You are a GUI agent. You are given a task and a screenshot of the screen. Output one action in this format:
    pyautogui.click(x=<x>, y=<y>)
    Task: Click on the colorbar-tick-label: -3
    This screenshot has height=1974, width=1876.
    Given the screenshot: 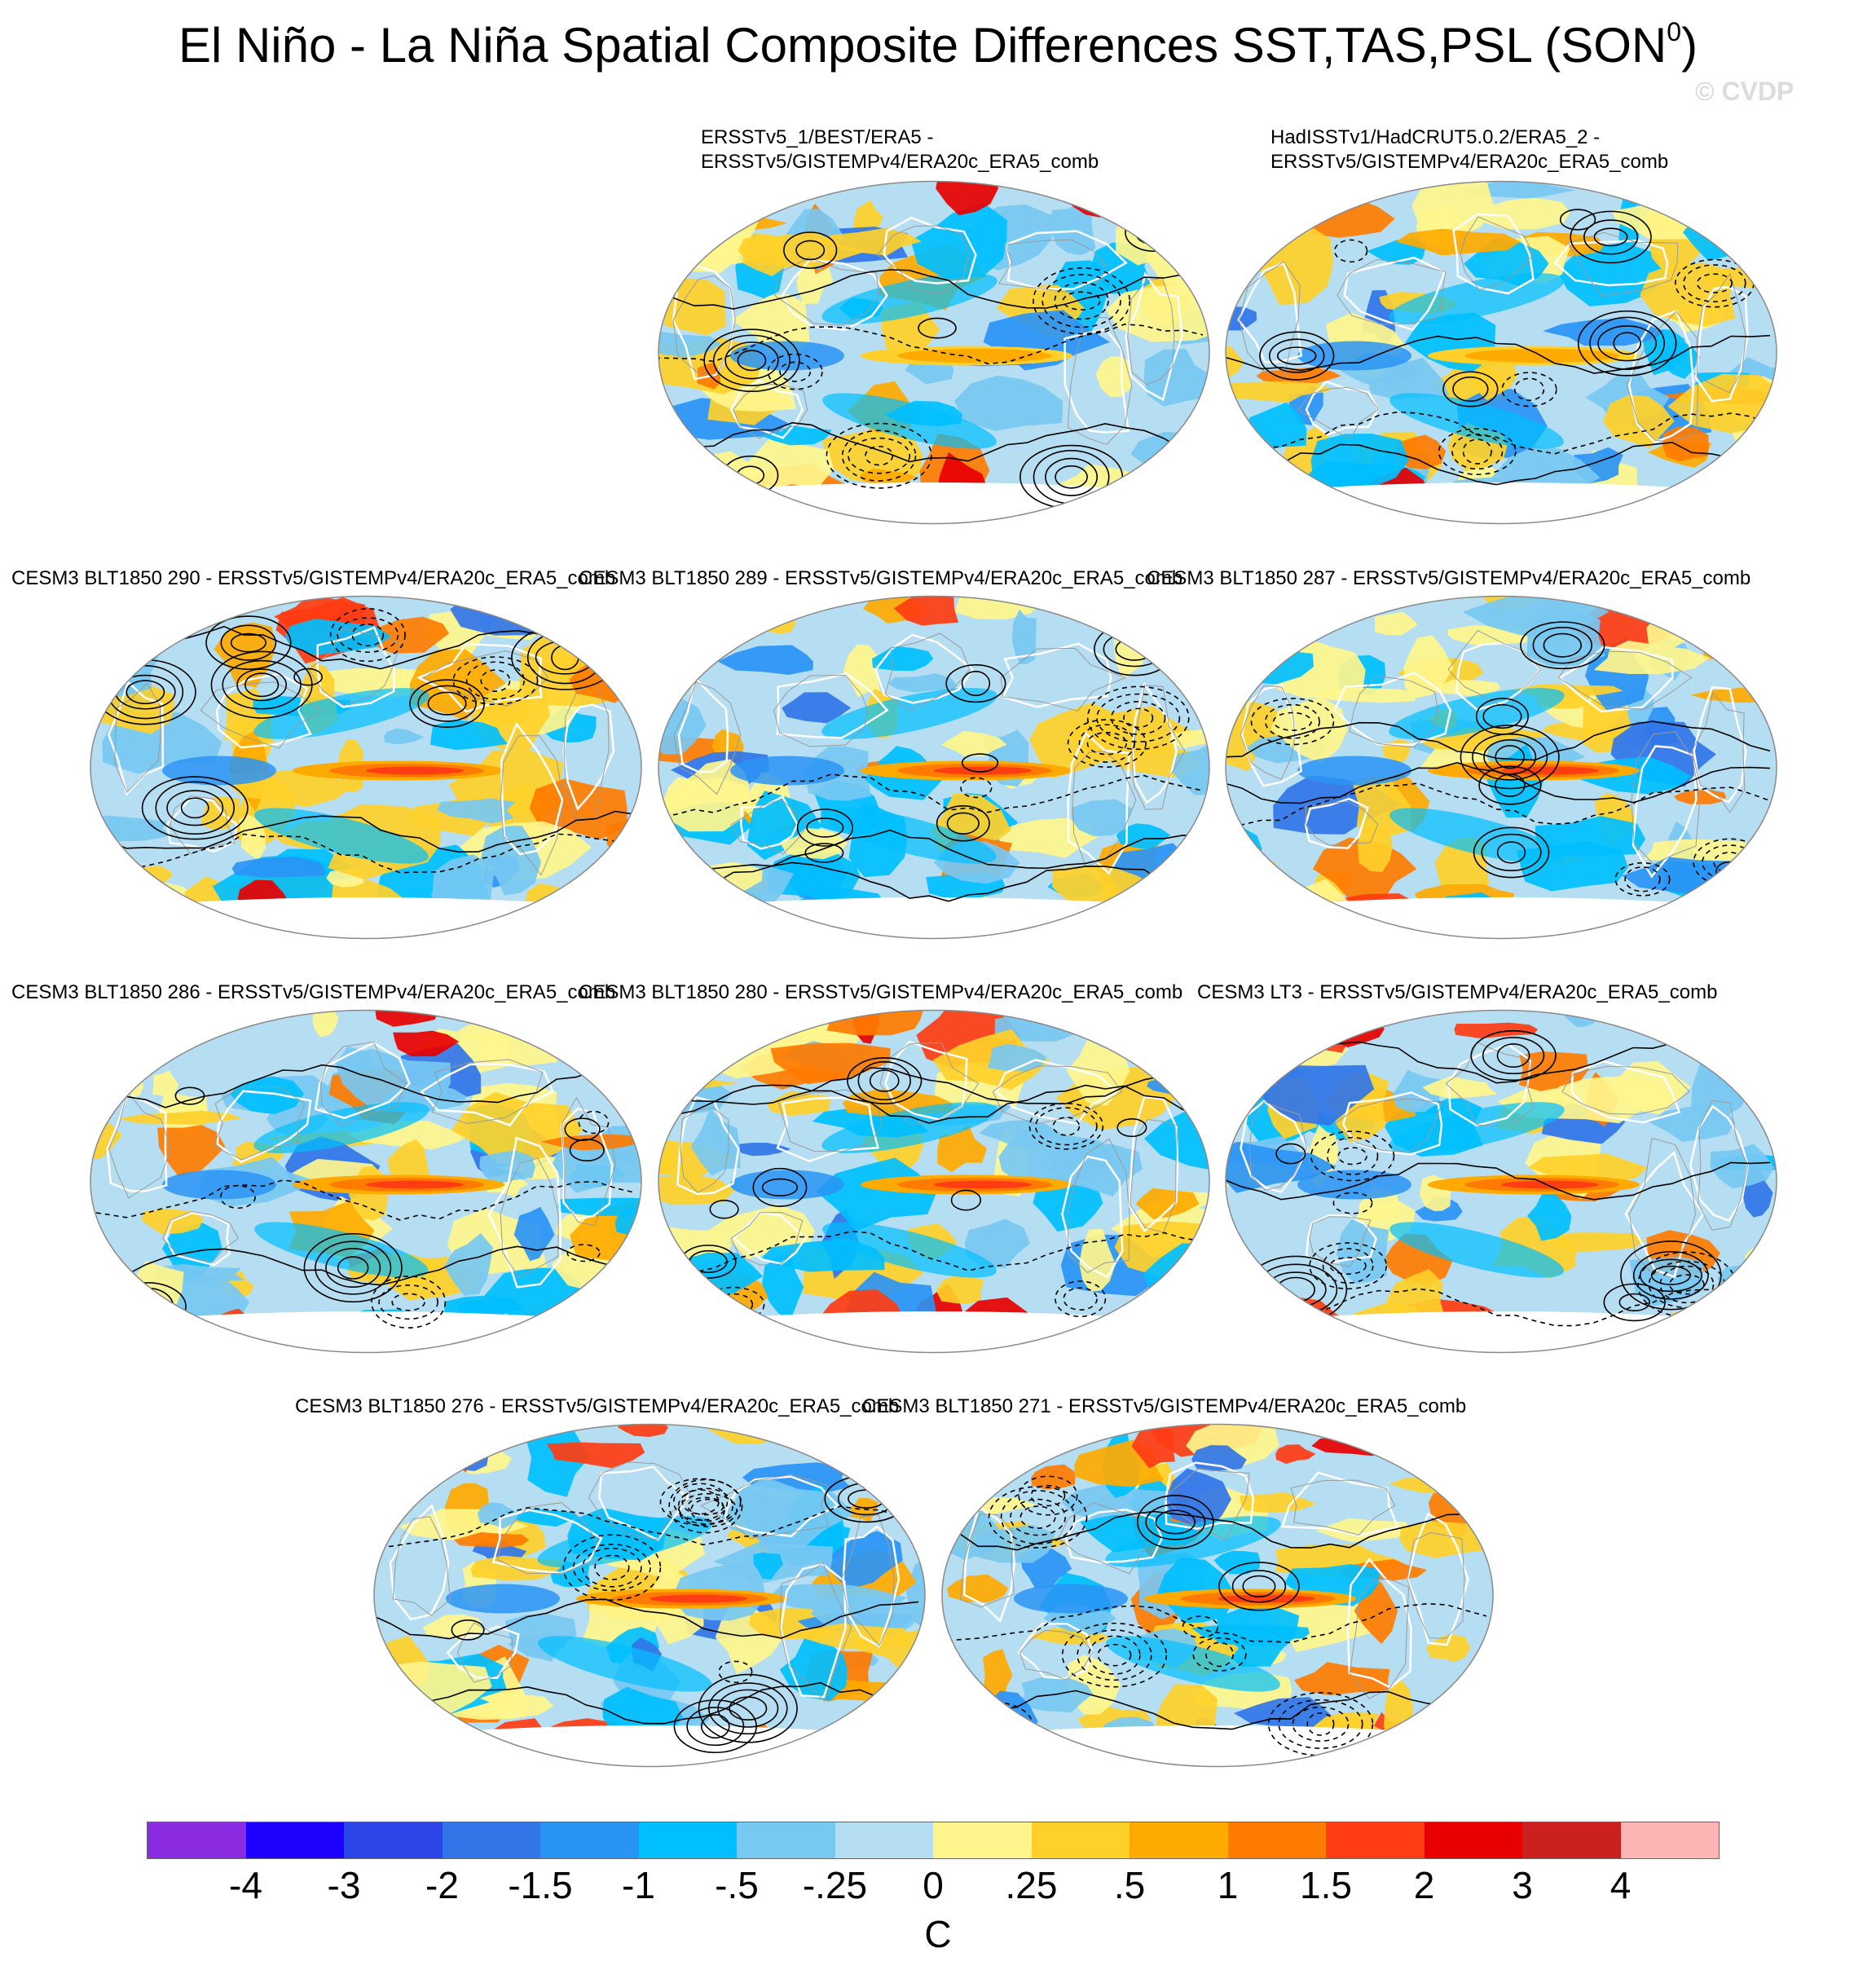 What is the action you would take?
    pyautogui.click(x=344, y=1885)
    